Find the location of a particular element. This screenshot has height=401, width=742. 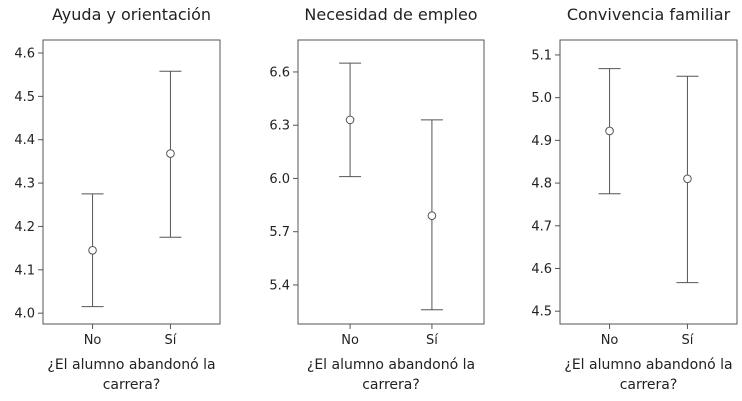

y-tick-label: 5.0 is located at coordinates (541, 98).